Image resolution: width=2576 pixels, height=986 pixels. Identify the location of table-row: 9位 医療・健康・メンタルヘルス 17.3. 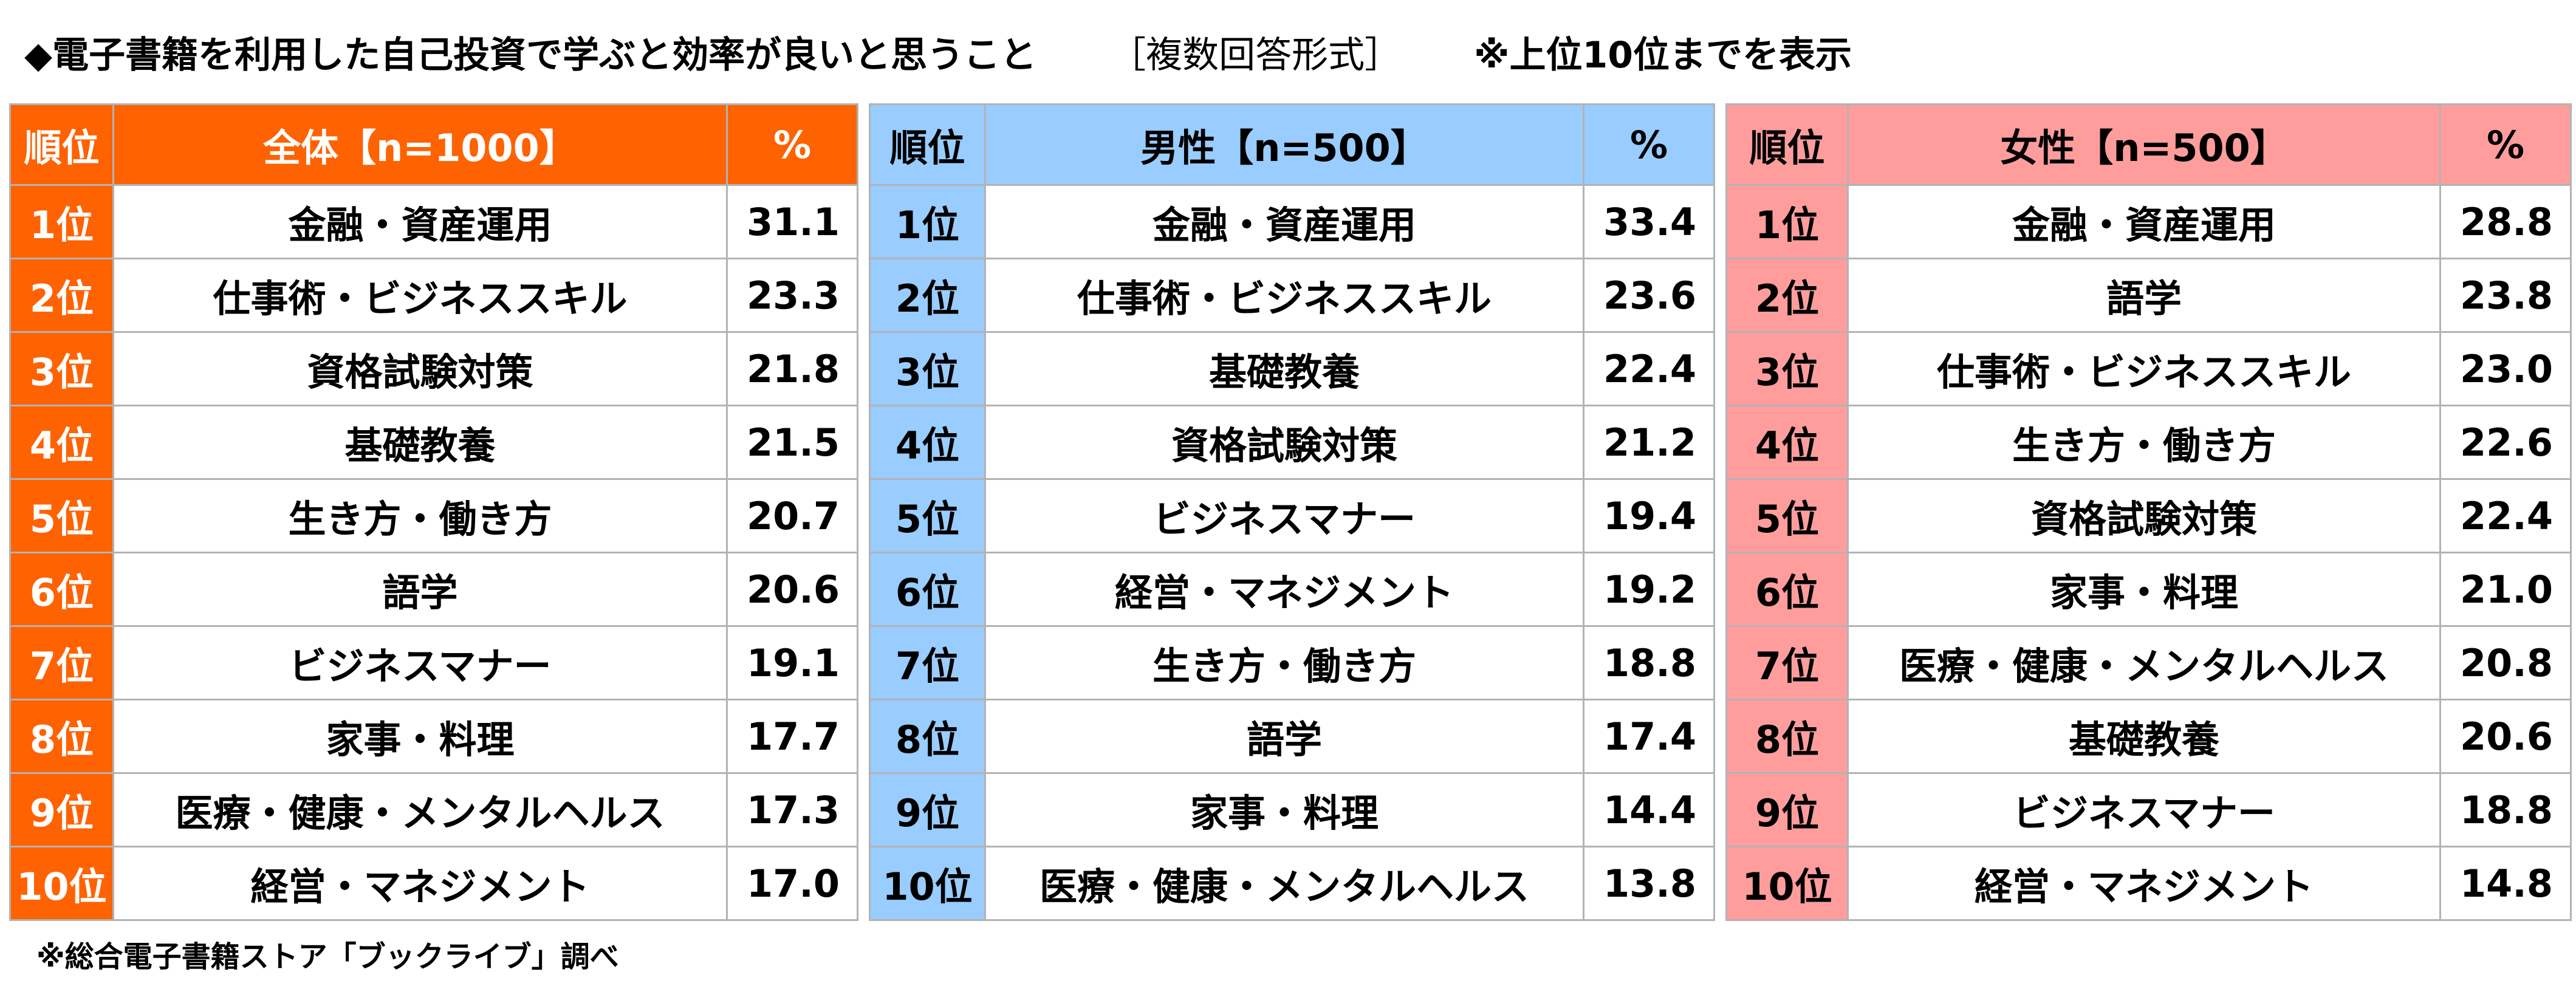
(433, 810).